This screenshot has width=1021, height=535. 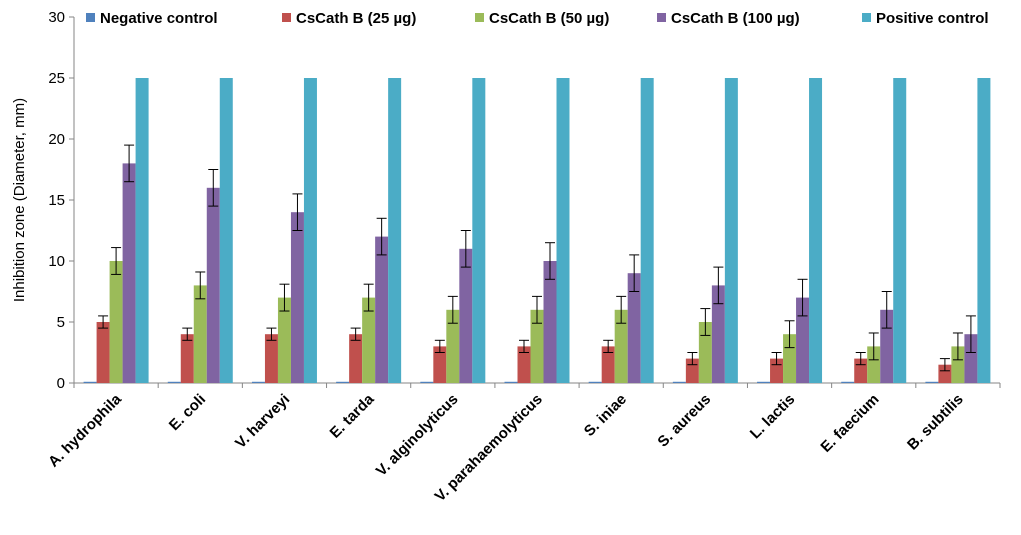 I want to click on y-tick-label: 0, so click(x=61, y=383).